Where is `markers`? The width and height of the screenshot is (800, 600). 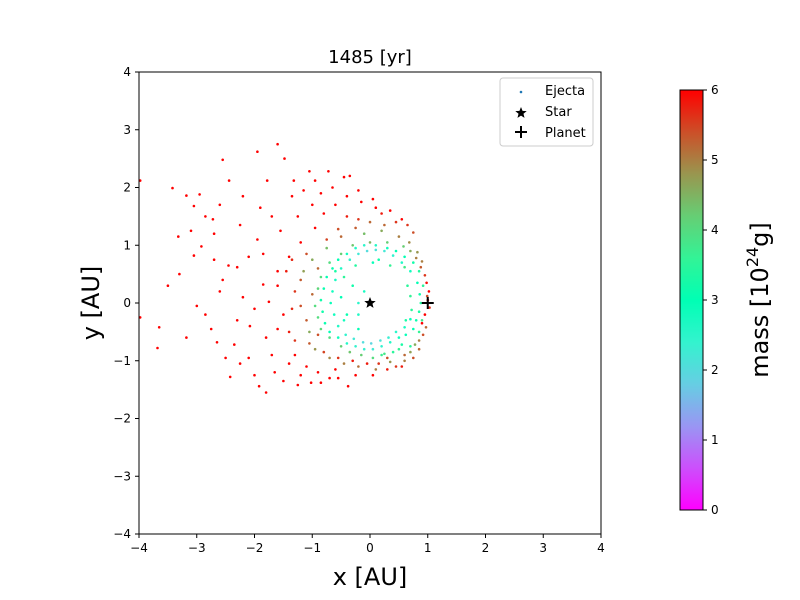 markers is located at coordinates (399, 303).